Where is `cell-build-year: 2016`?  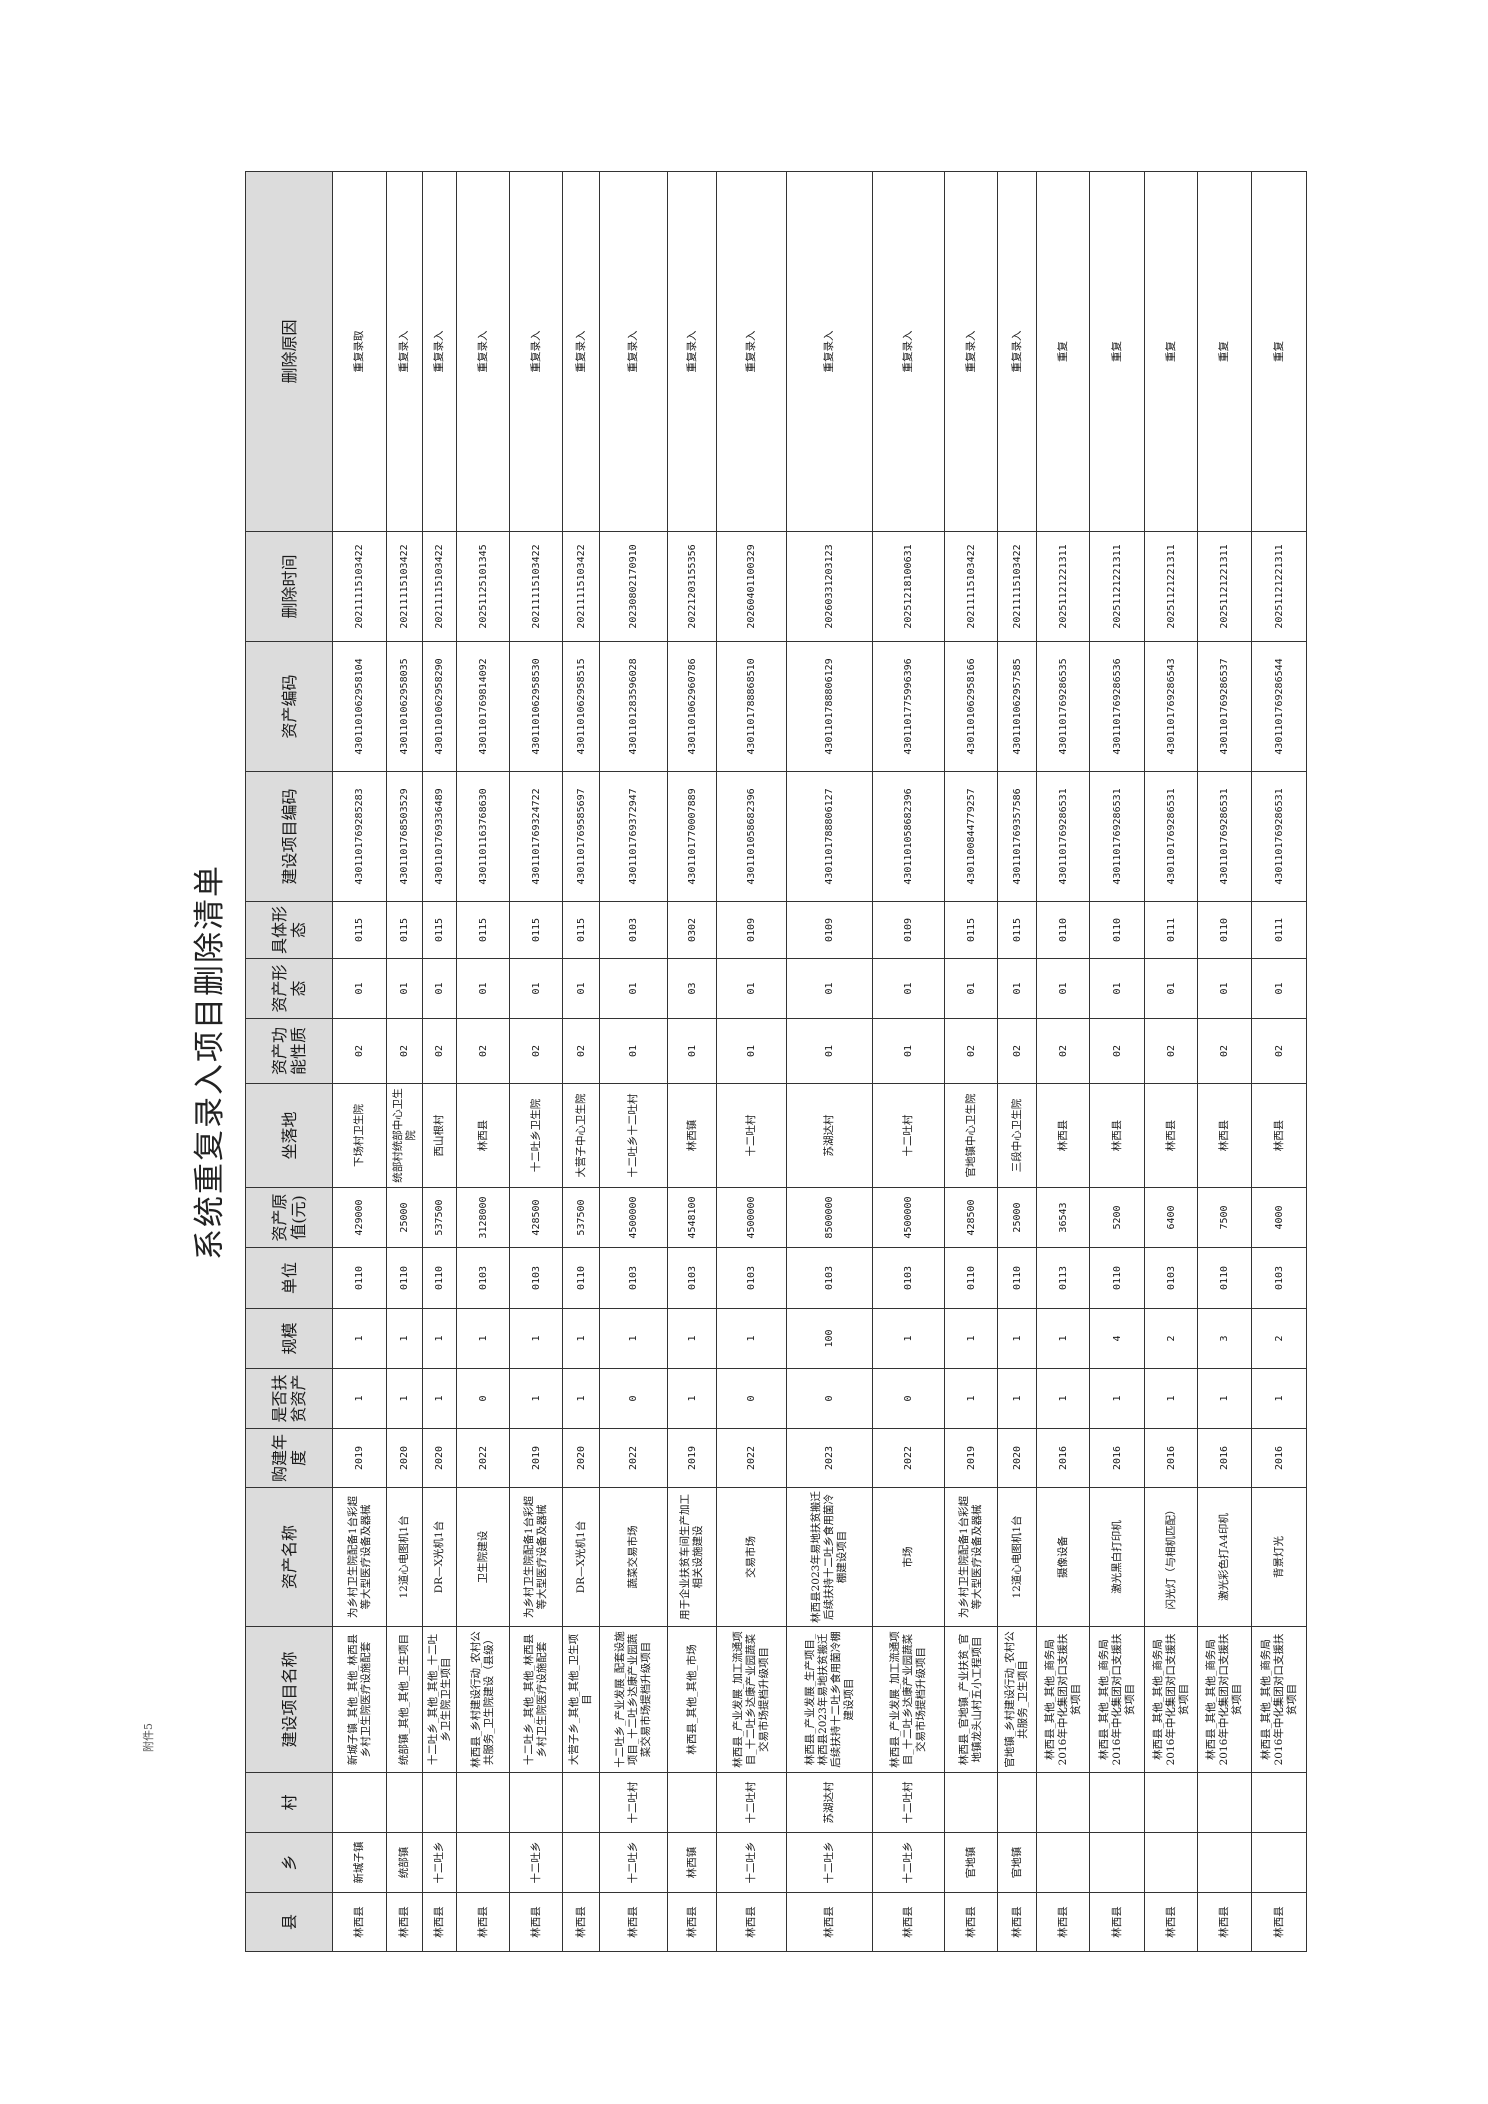 cell-build-year: 2016 is located at coordinates (1063, 1458).